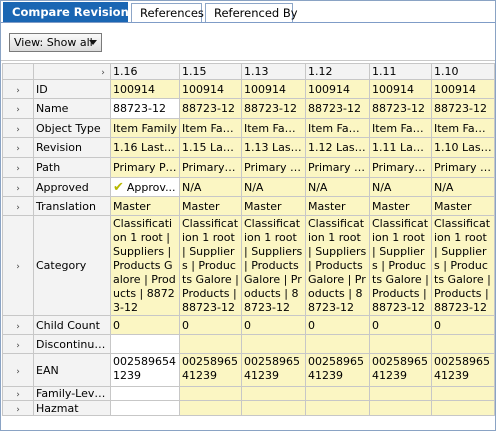 The image size is (496, 431). What do you see at coordinates (400, 71) in the screenshot?
I see `revision-column-header: 1.11` at bounding box center [400, 71].